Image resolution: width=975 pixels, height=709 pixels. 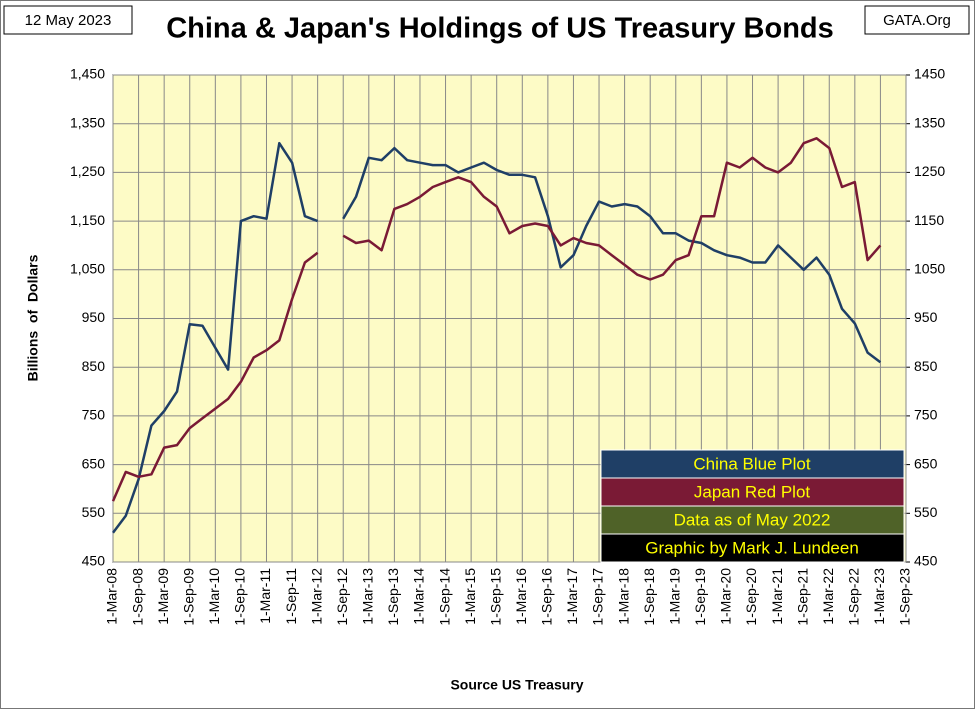 What do you see at coordinates (368, 596) in the screenshot?
I see `x-tick-label: 1-Mar-13` at bounding box center [368, 596].